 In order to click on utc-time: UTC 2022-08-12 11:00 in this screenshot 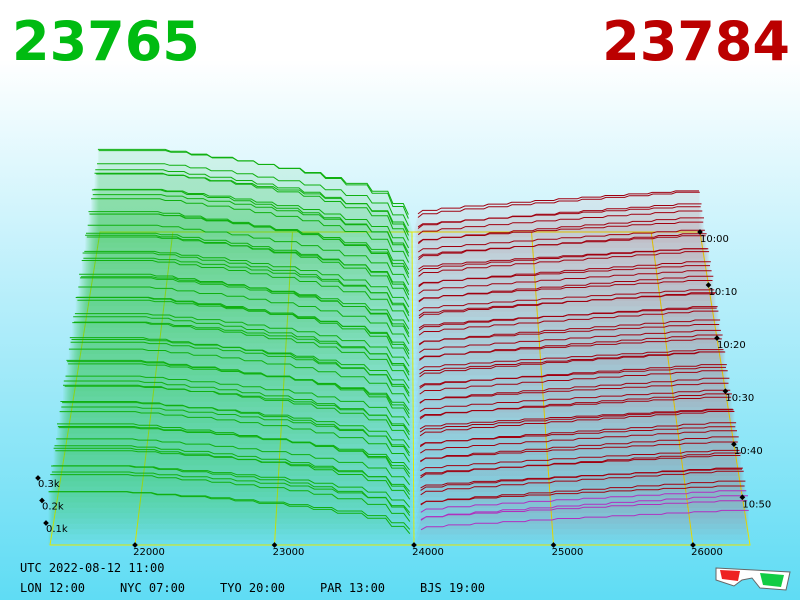, I will do `click(92, 568)`.